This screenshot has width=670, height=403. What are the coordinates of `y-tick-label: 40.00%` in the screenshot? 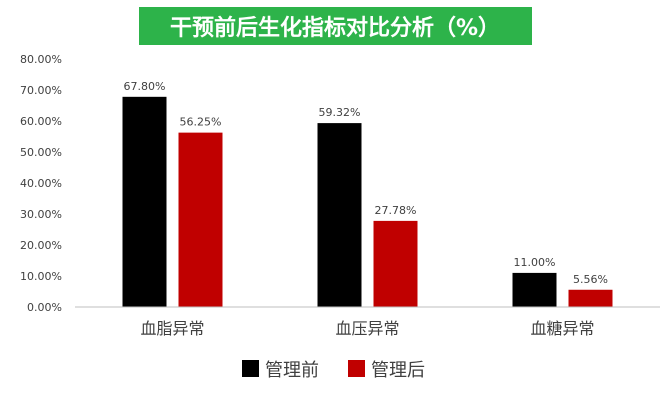 It's located at (41, 183).